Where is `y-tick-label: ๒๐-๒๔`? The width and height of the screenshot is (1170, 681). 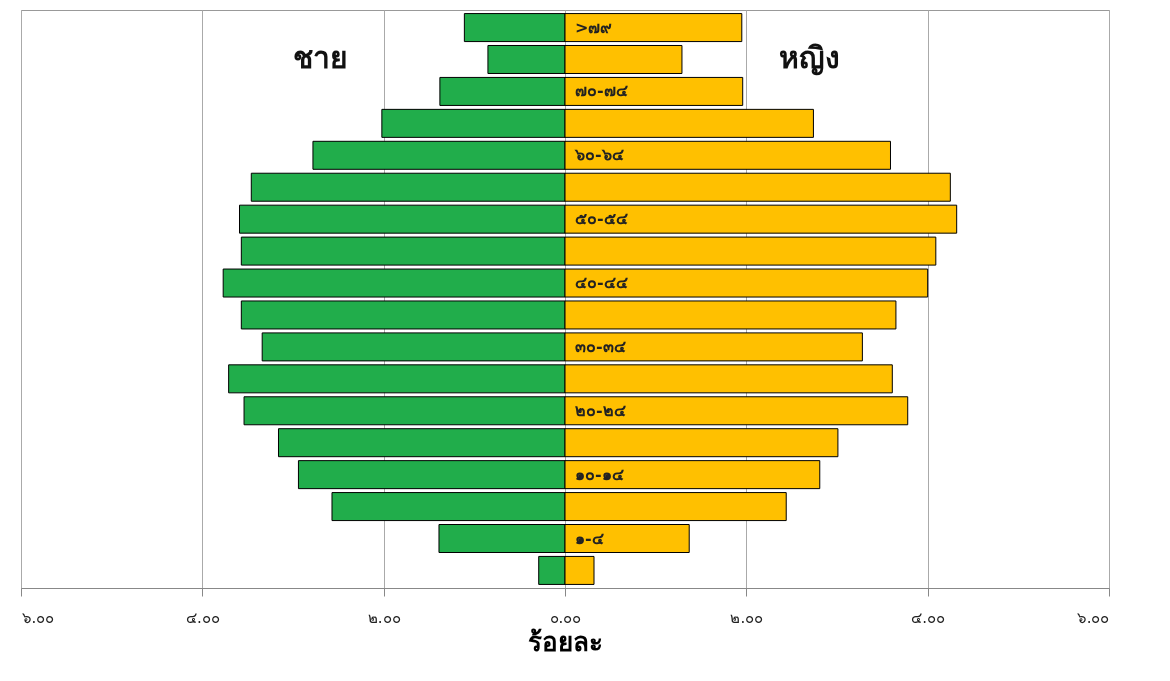 y-tick-label: ๒๐-๒๔ is located at coordinates (600, 410).